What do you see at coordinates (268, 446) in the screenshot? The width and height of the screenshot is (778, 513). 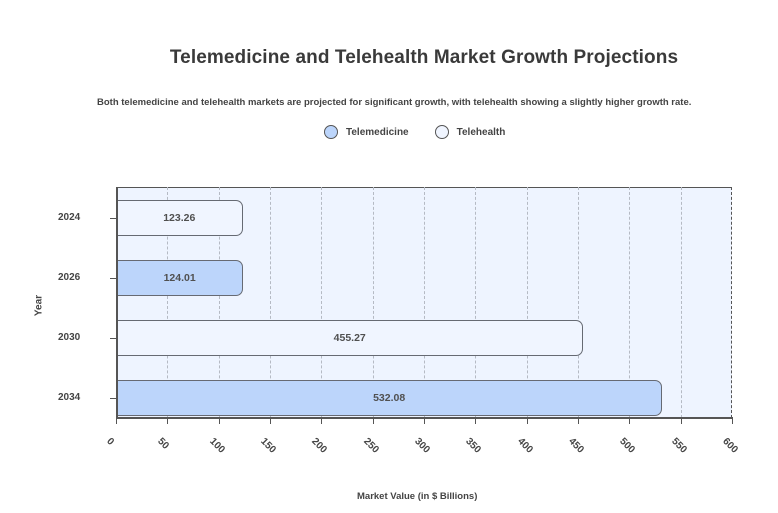 I see `x-tick-label: 150` at bounding box center [268, 446].